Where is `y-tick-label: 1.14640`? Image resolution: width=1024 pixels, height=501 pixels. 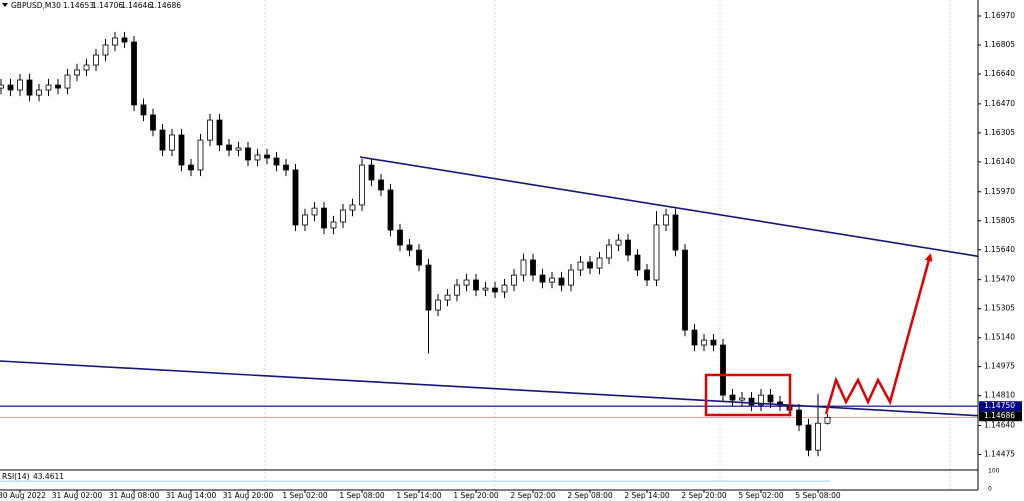 y-tick-label: 1.14640 is located at coordinates (999, 425).